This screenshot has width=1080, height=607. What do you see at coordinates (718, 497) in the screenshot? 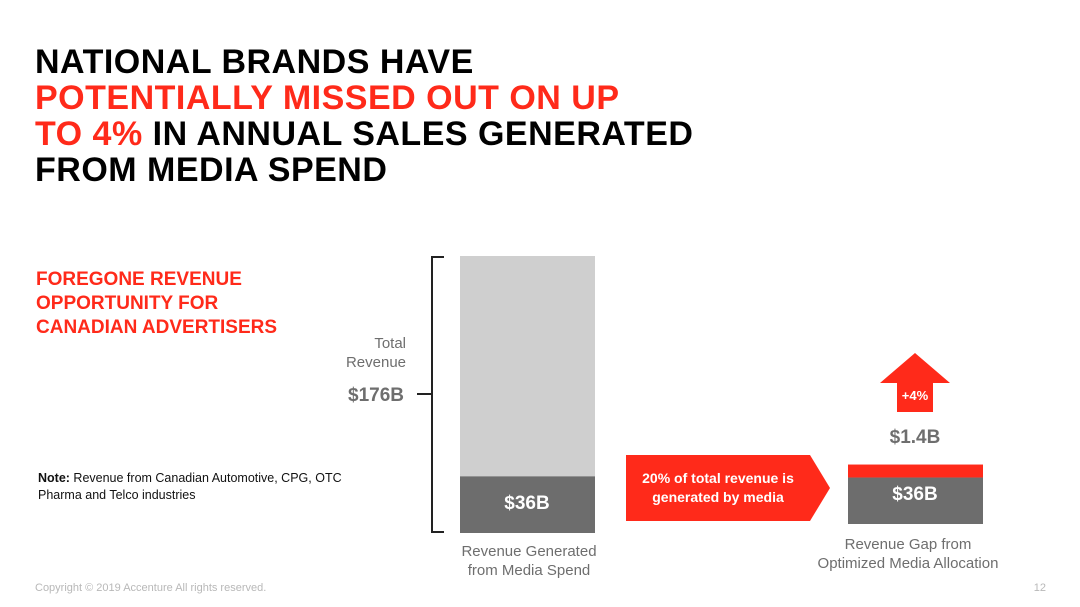
I see `callout-line-2: generated by media` at bounding box center [718, 497].